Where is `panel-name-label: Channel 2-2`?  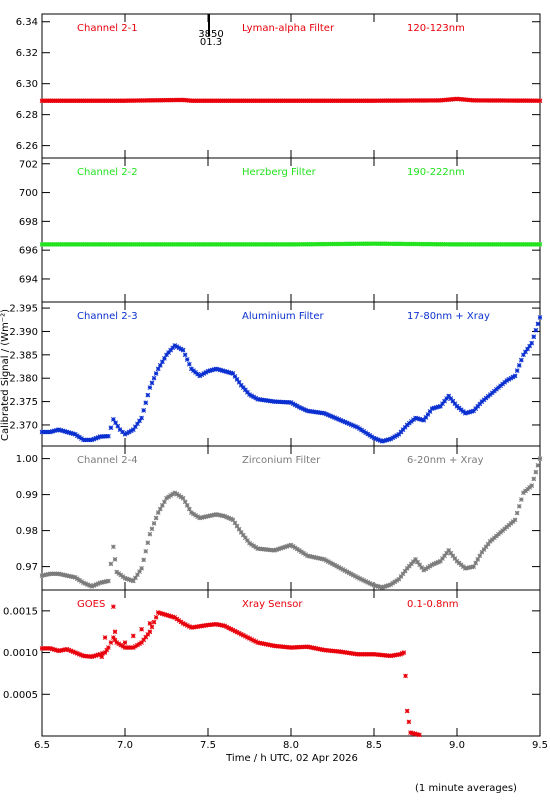 panel-name-label: Channel 2-2 is located at coordinates (107, 172).